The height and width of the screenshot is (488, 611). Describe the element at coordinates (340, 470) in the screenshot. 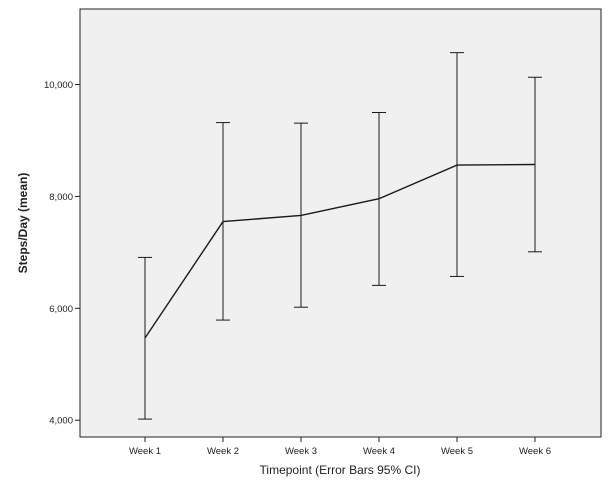

I see `x-axis-title: Timepoint (Error Bars 95% CI)` at that location.